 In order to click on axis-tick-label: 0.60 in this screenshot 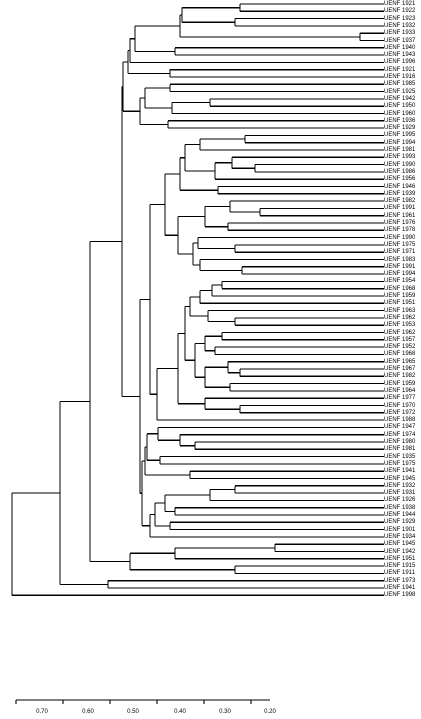, I will do `click(88, 712)`.